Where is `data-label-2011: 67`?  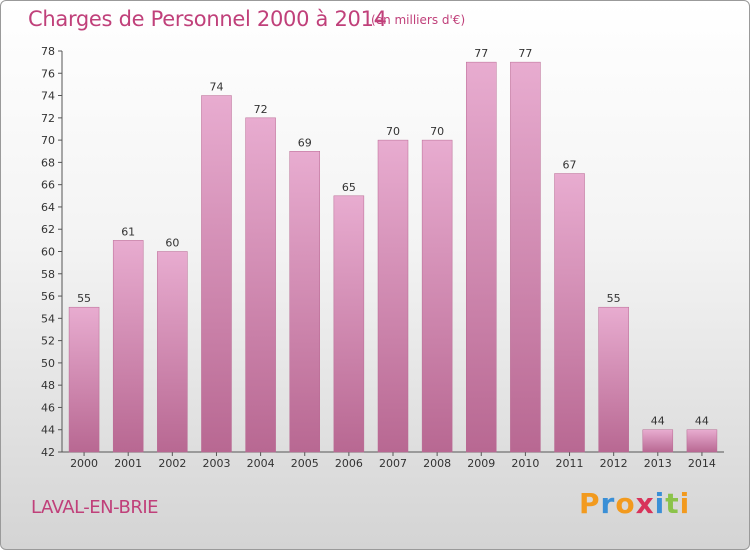
data-label-2011: 67 is located at coordinates (570, 165).